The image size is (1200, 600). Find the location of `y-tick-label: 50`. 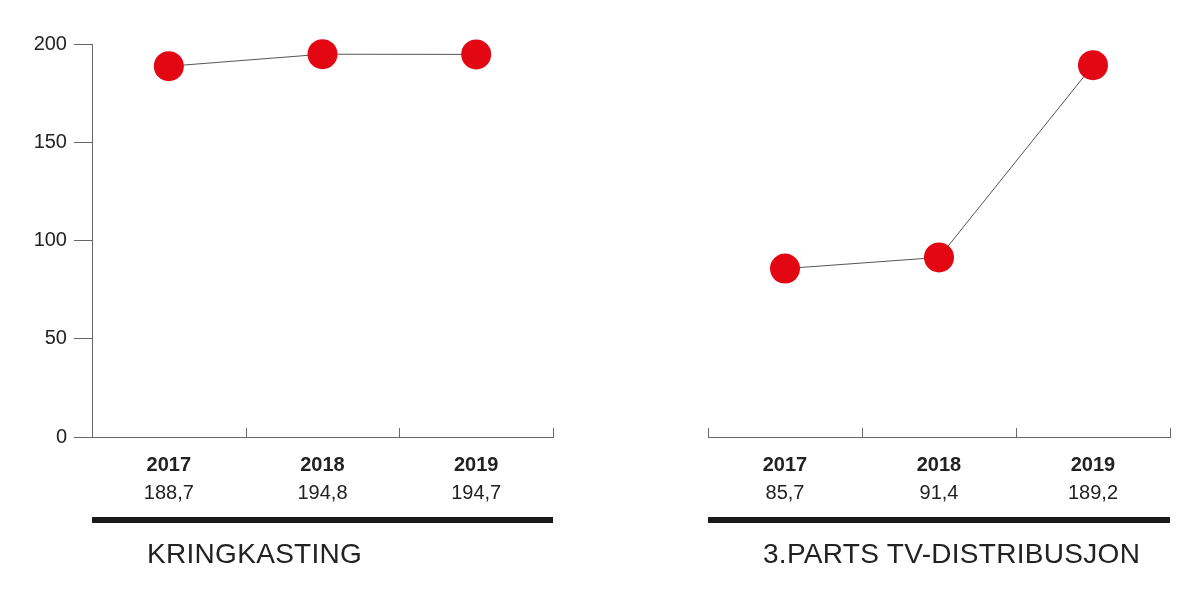

y-tick-label: 50 is located at coordinates (55, 337).